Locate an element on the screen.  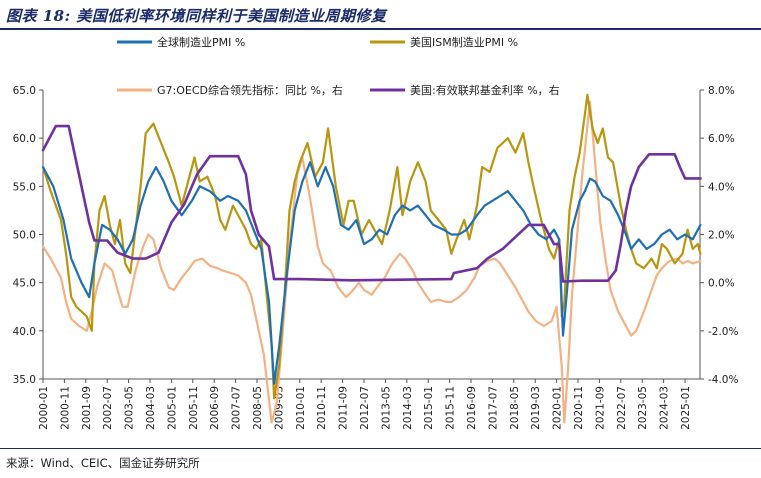
right-tick-label: 2.0% is located at coordinates (721, 236).